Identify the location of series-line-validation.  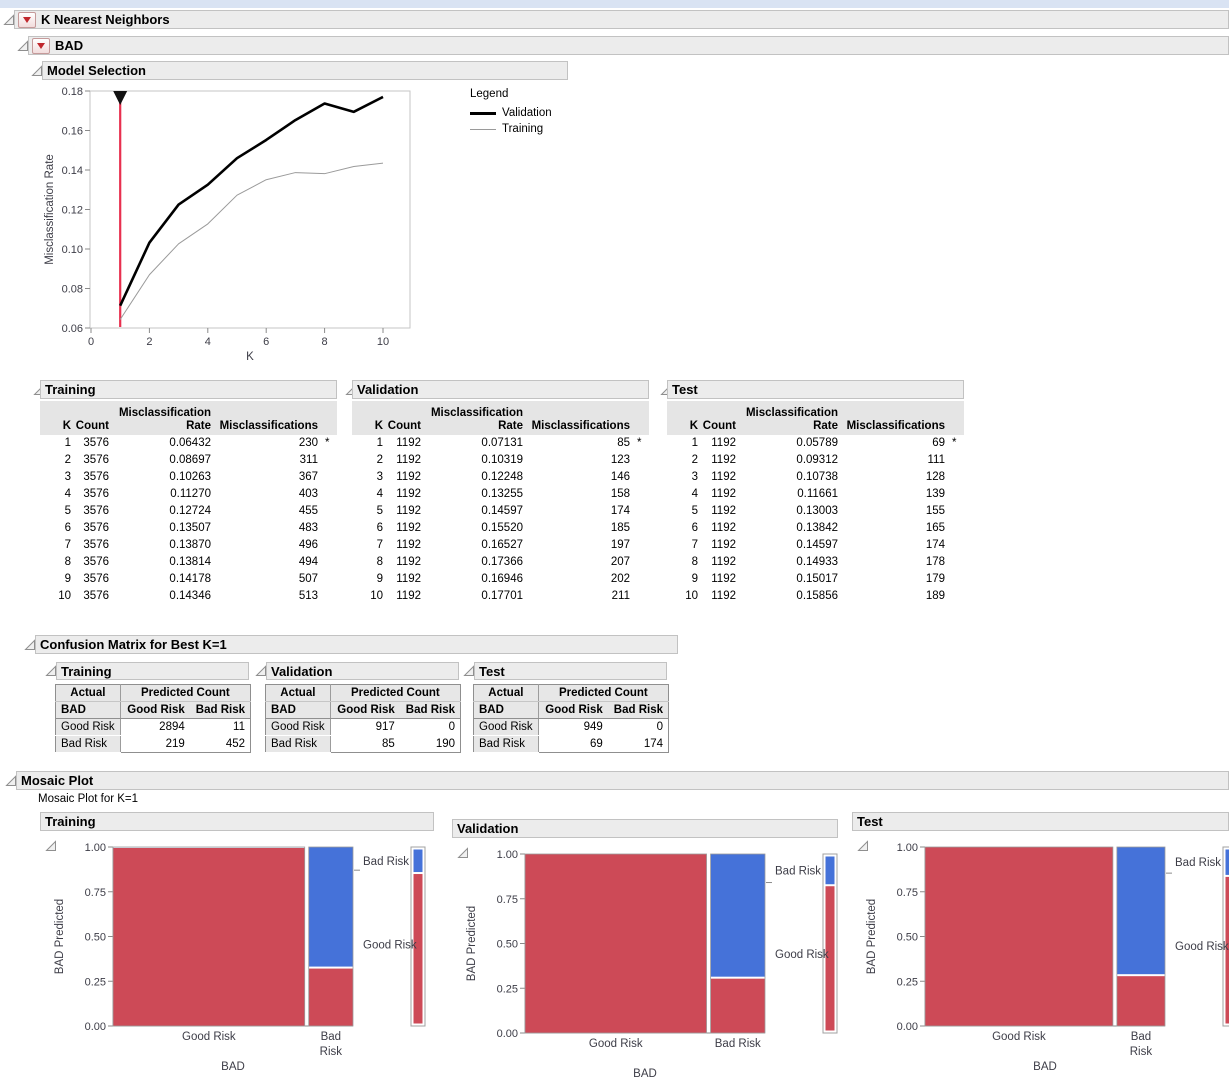
(251, 201).